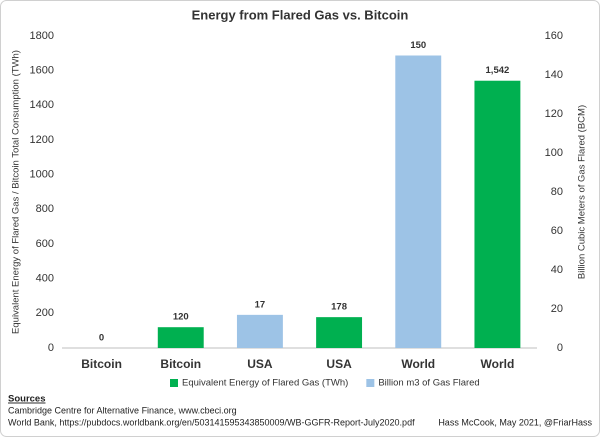 Image resolution: width=600 pixels, height=437 pixels. What do you see at coordinates (557, 192) in the screenshot?
I see `y2-tick-label: 80` at bounding box center [557, 192].